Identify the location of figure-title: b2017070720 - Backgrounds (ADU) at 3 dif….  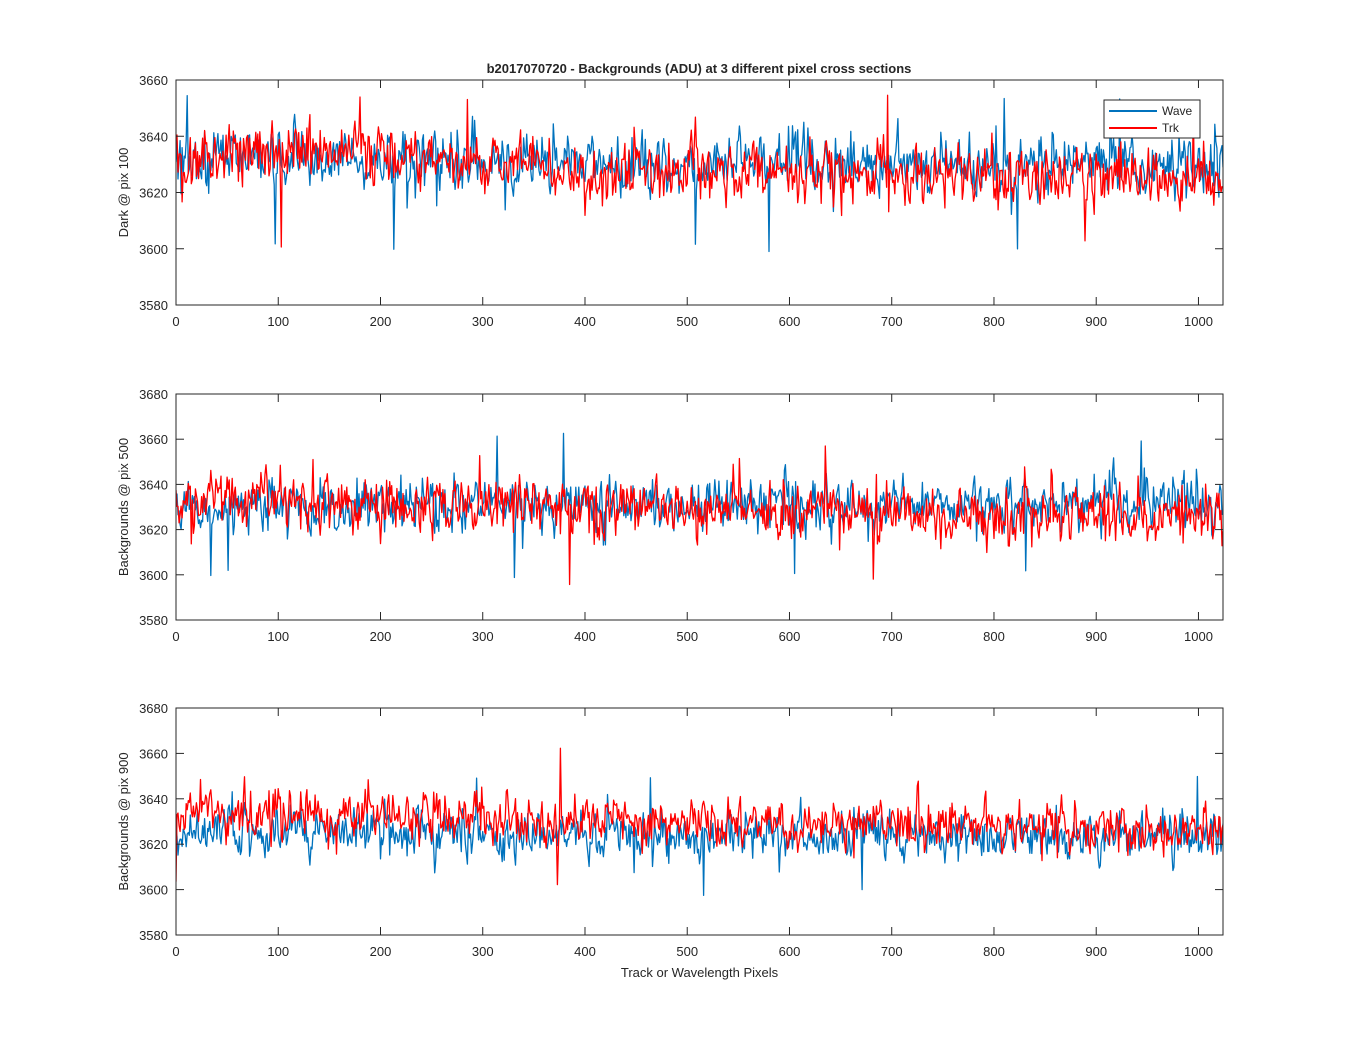
(699, 68).